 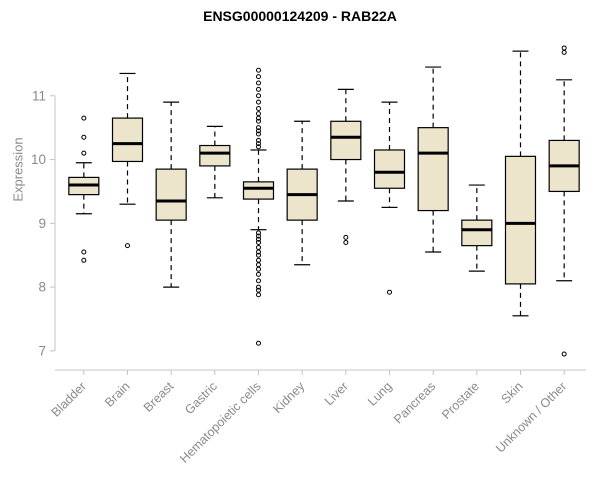 What do you see at coordinates (39, 95) in the screenshot?
I see `y-tick-label: 11` at bounding box center [39, 95].